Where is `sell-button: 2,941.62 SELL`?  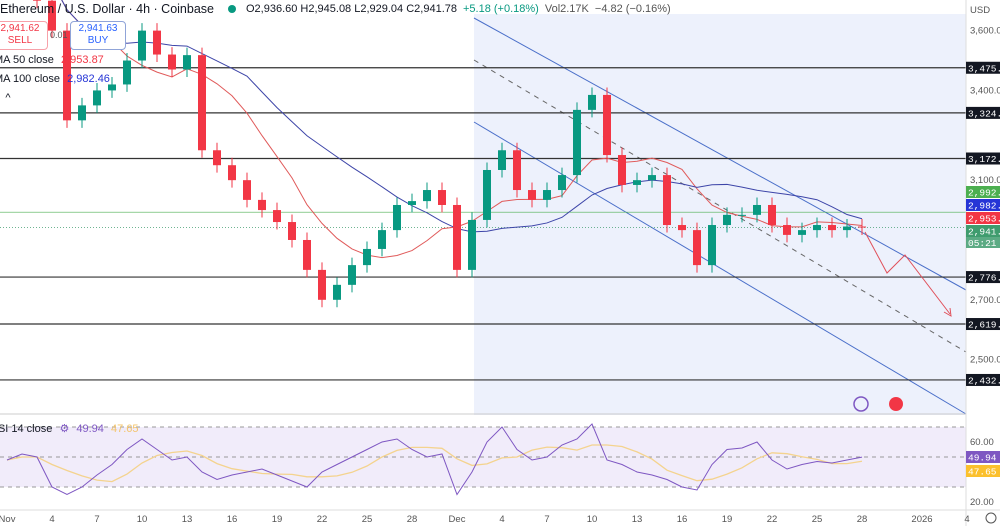 sell-button: 2,941.62 SELL is located at coordinates (24, 35).